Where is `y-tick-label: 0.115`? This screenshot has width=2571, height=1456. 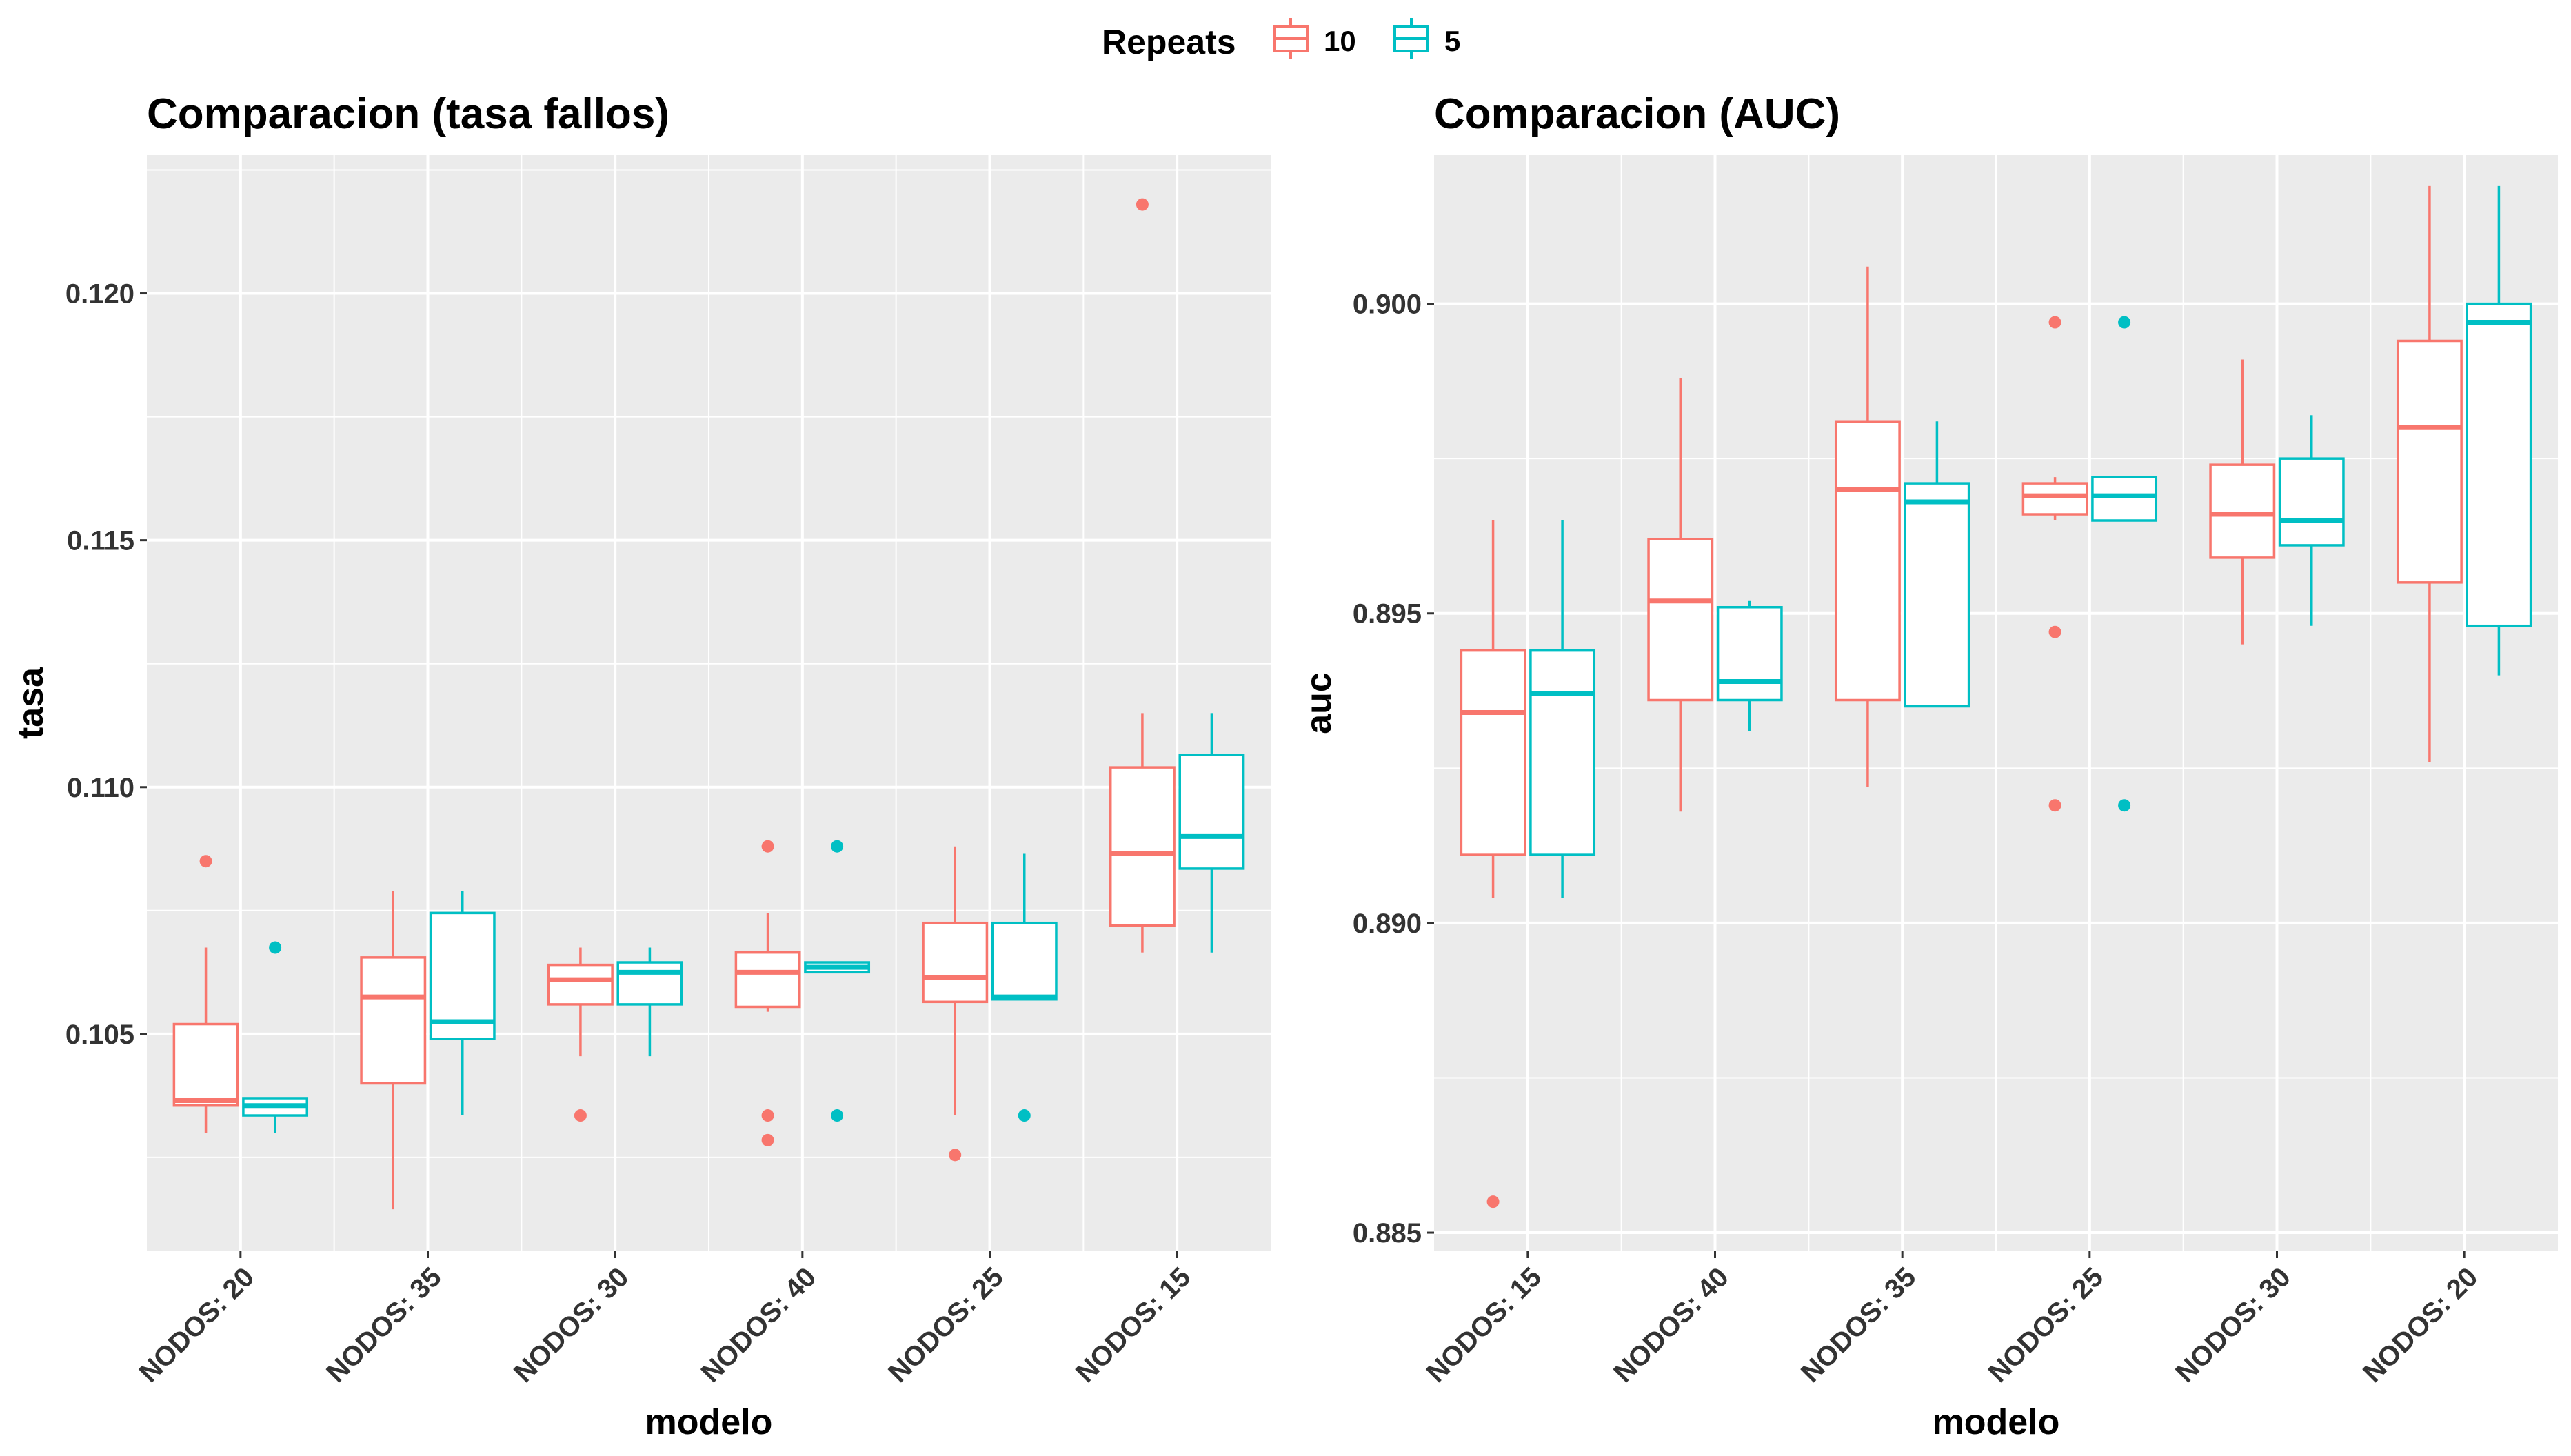
y-tick-label: 0.115 is located at coordinates (100, 541).